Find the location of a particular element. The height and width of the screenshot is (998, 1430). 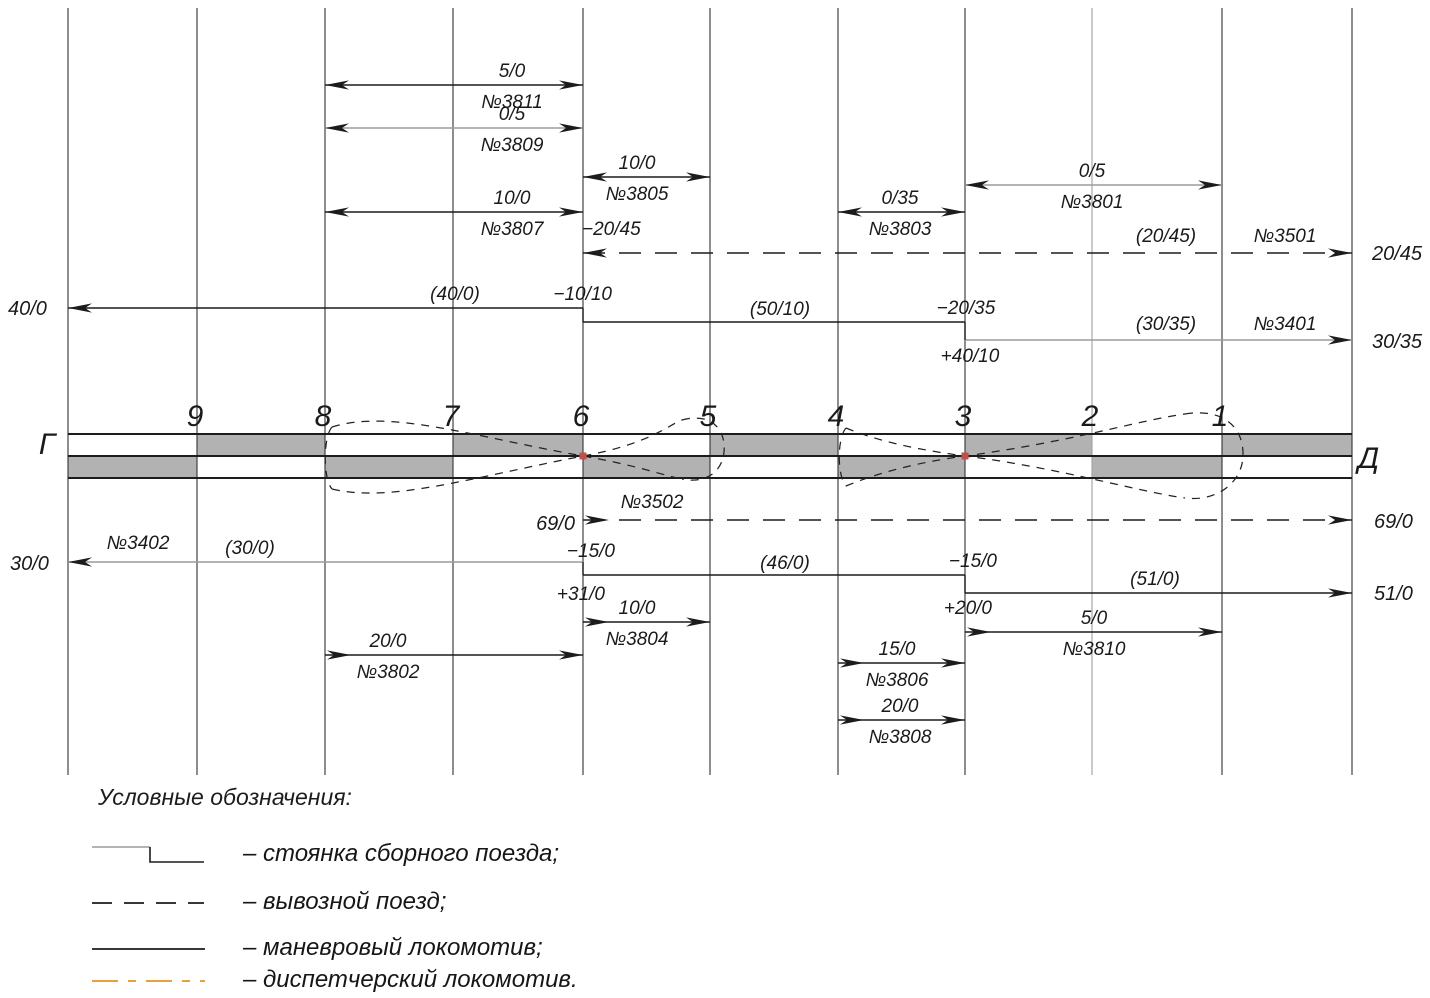

station-number: 5 is located at coordinates (708, 416).